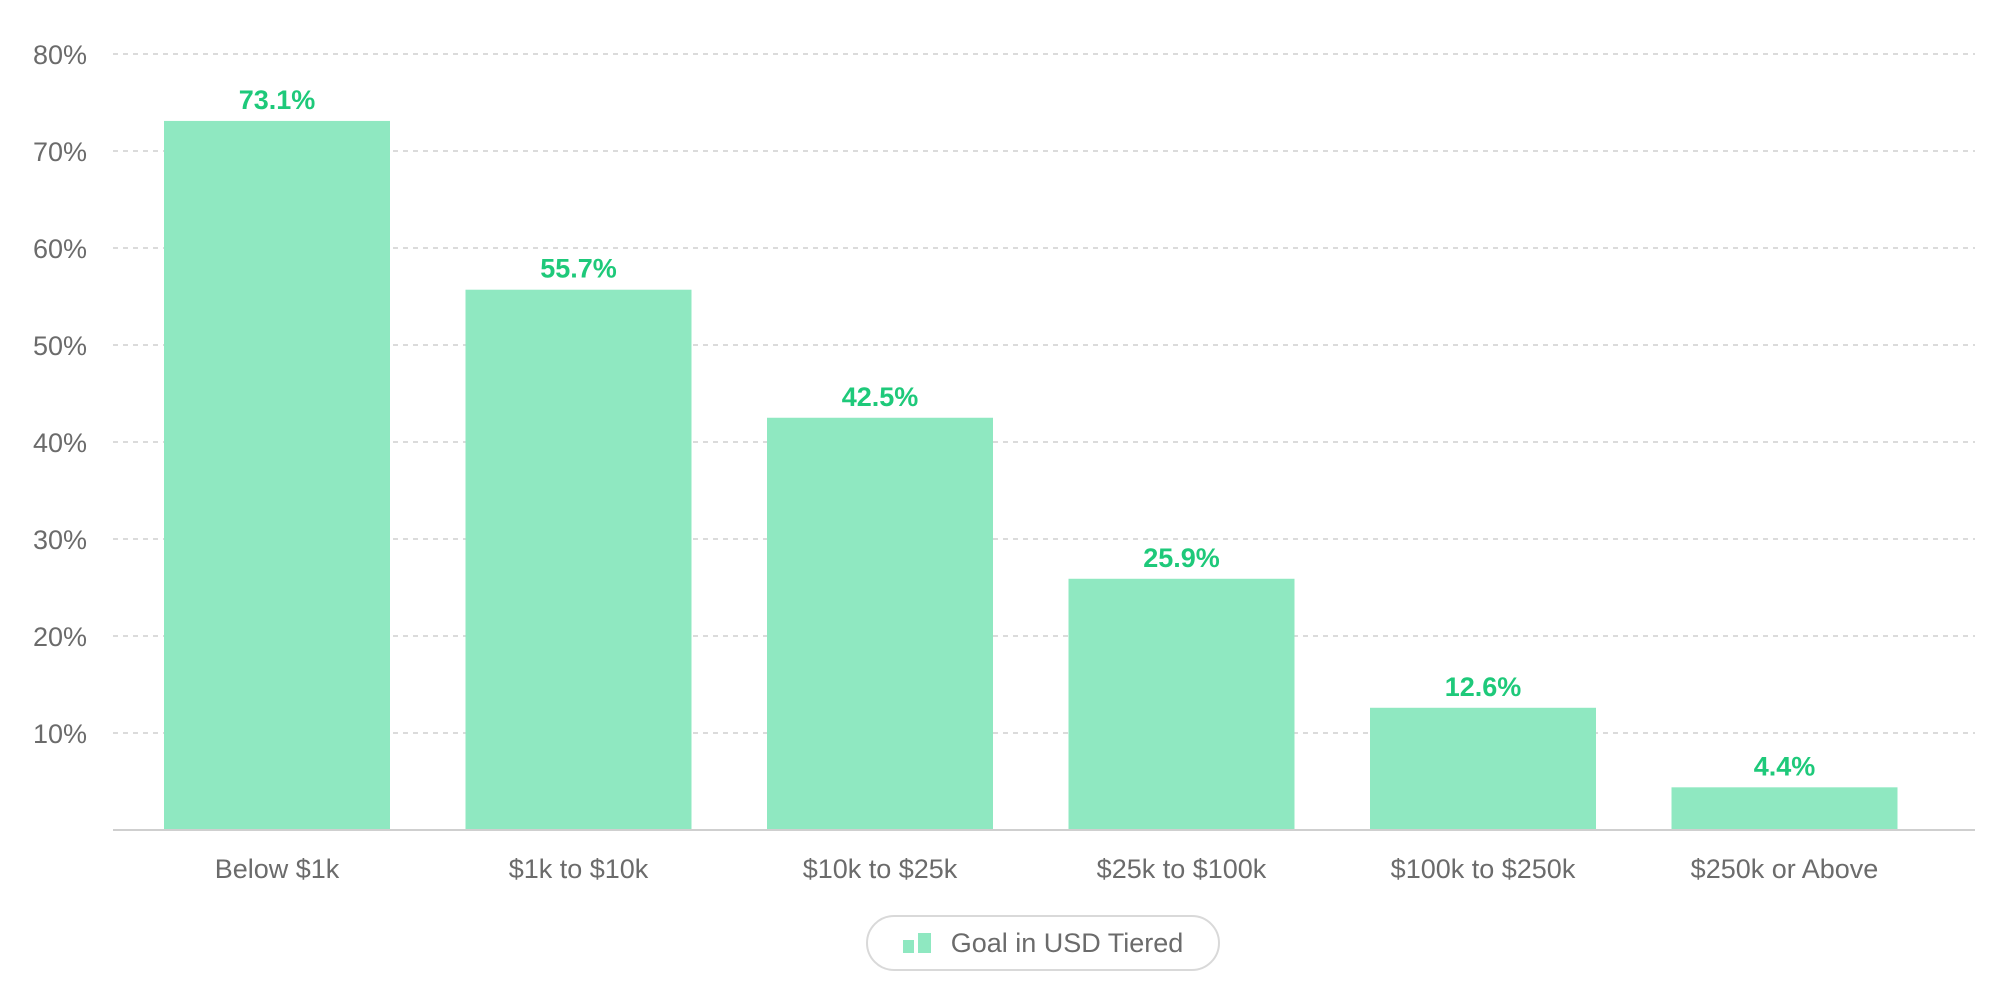 The width and height of the screenshot is (1999, 987). I want to click on y-axis-ticks: 10% 20% 30% 40% 50% 60% 70% 80%, so click(60, 394).